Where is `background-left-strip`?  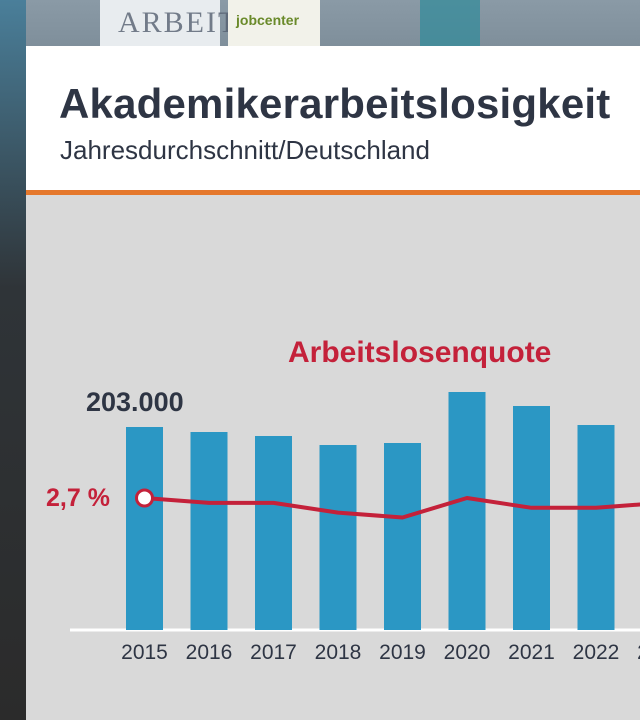
background-left-strip is located at coordinates (13, 360).